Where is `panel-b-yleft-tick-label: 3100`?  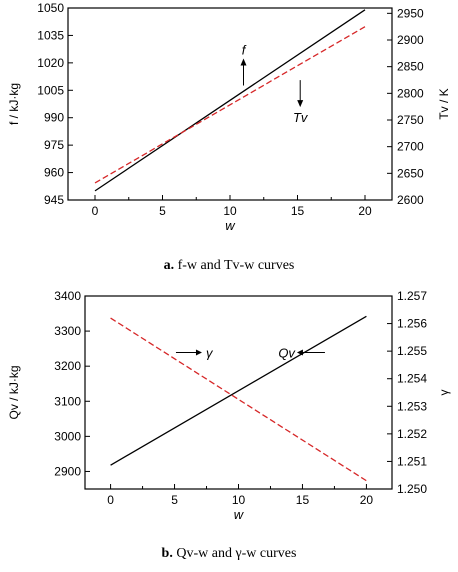 panel-b-yleft-tick-label: 3100 is located at coordinates (67, 401).